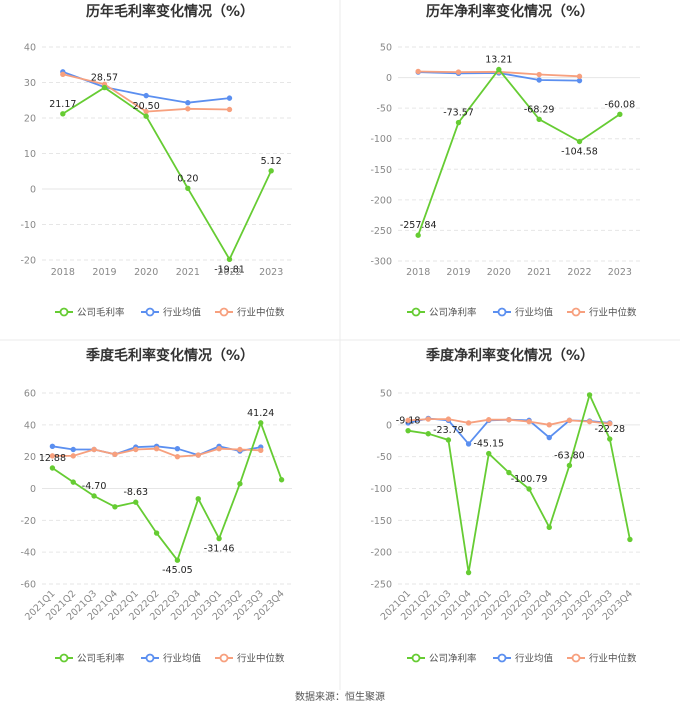  I want to click on series-median, so click(509, 422).